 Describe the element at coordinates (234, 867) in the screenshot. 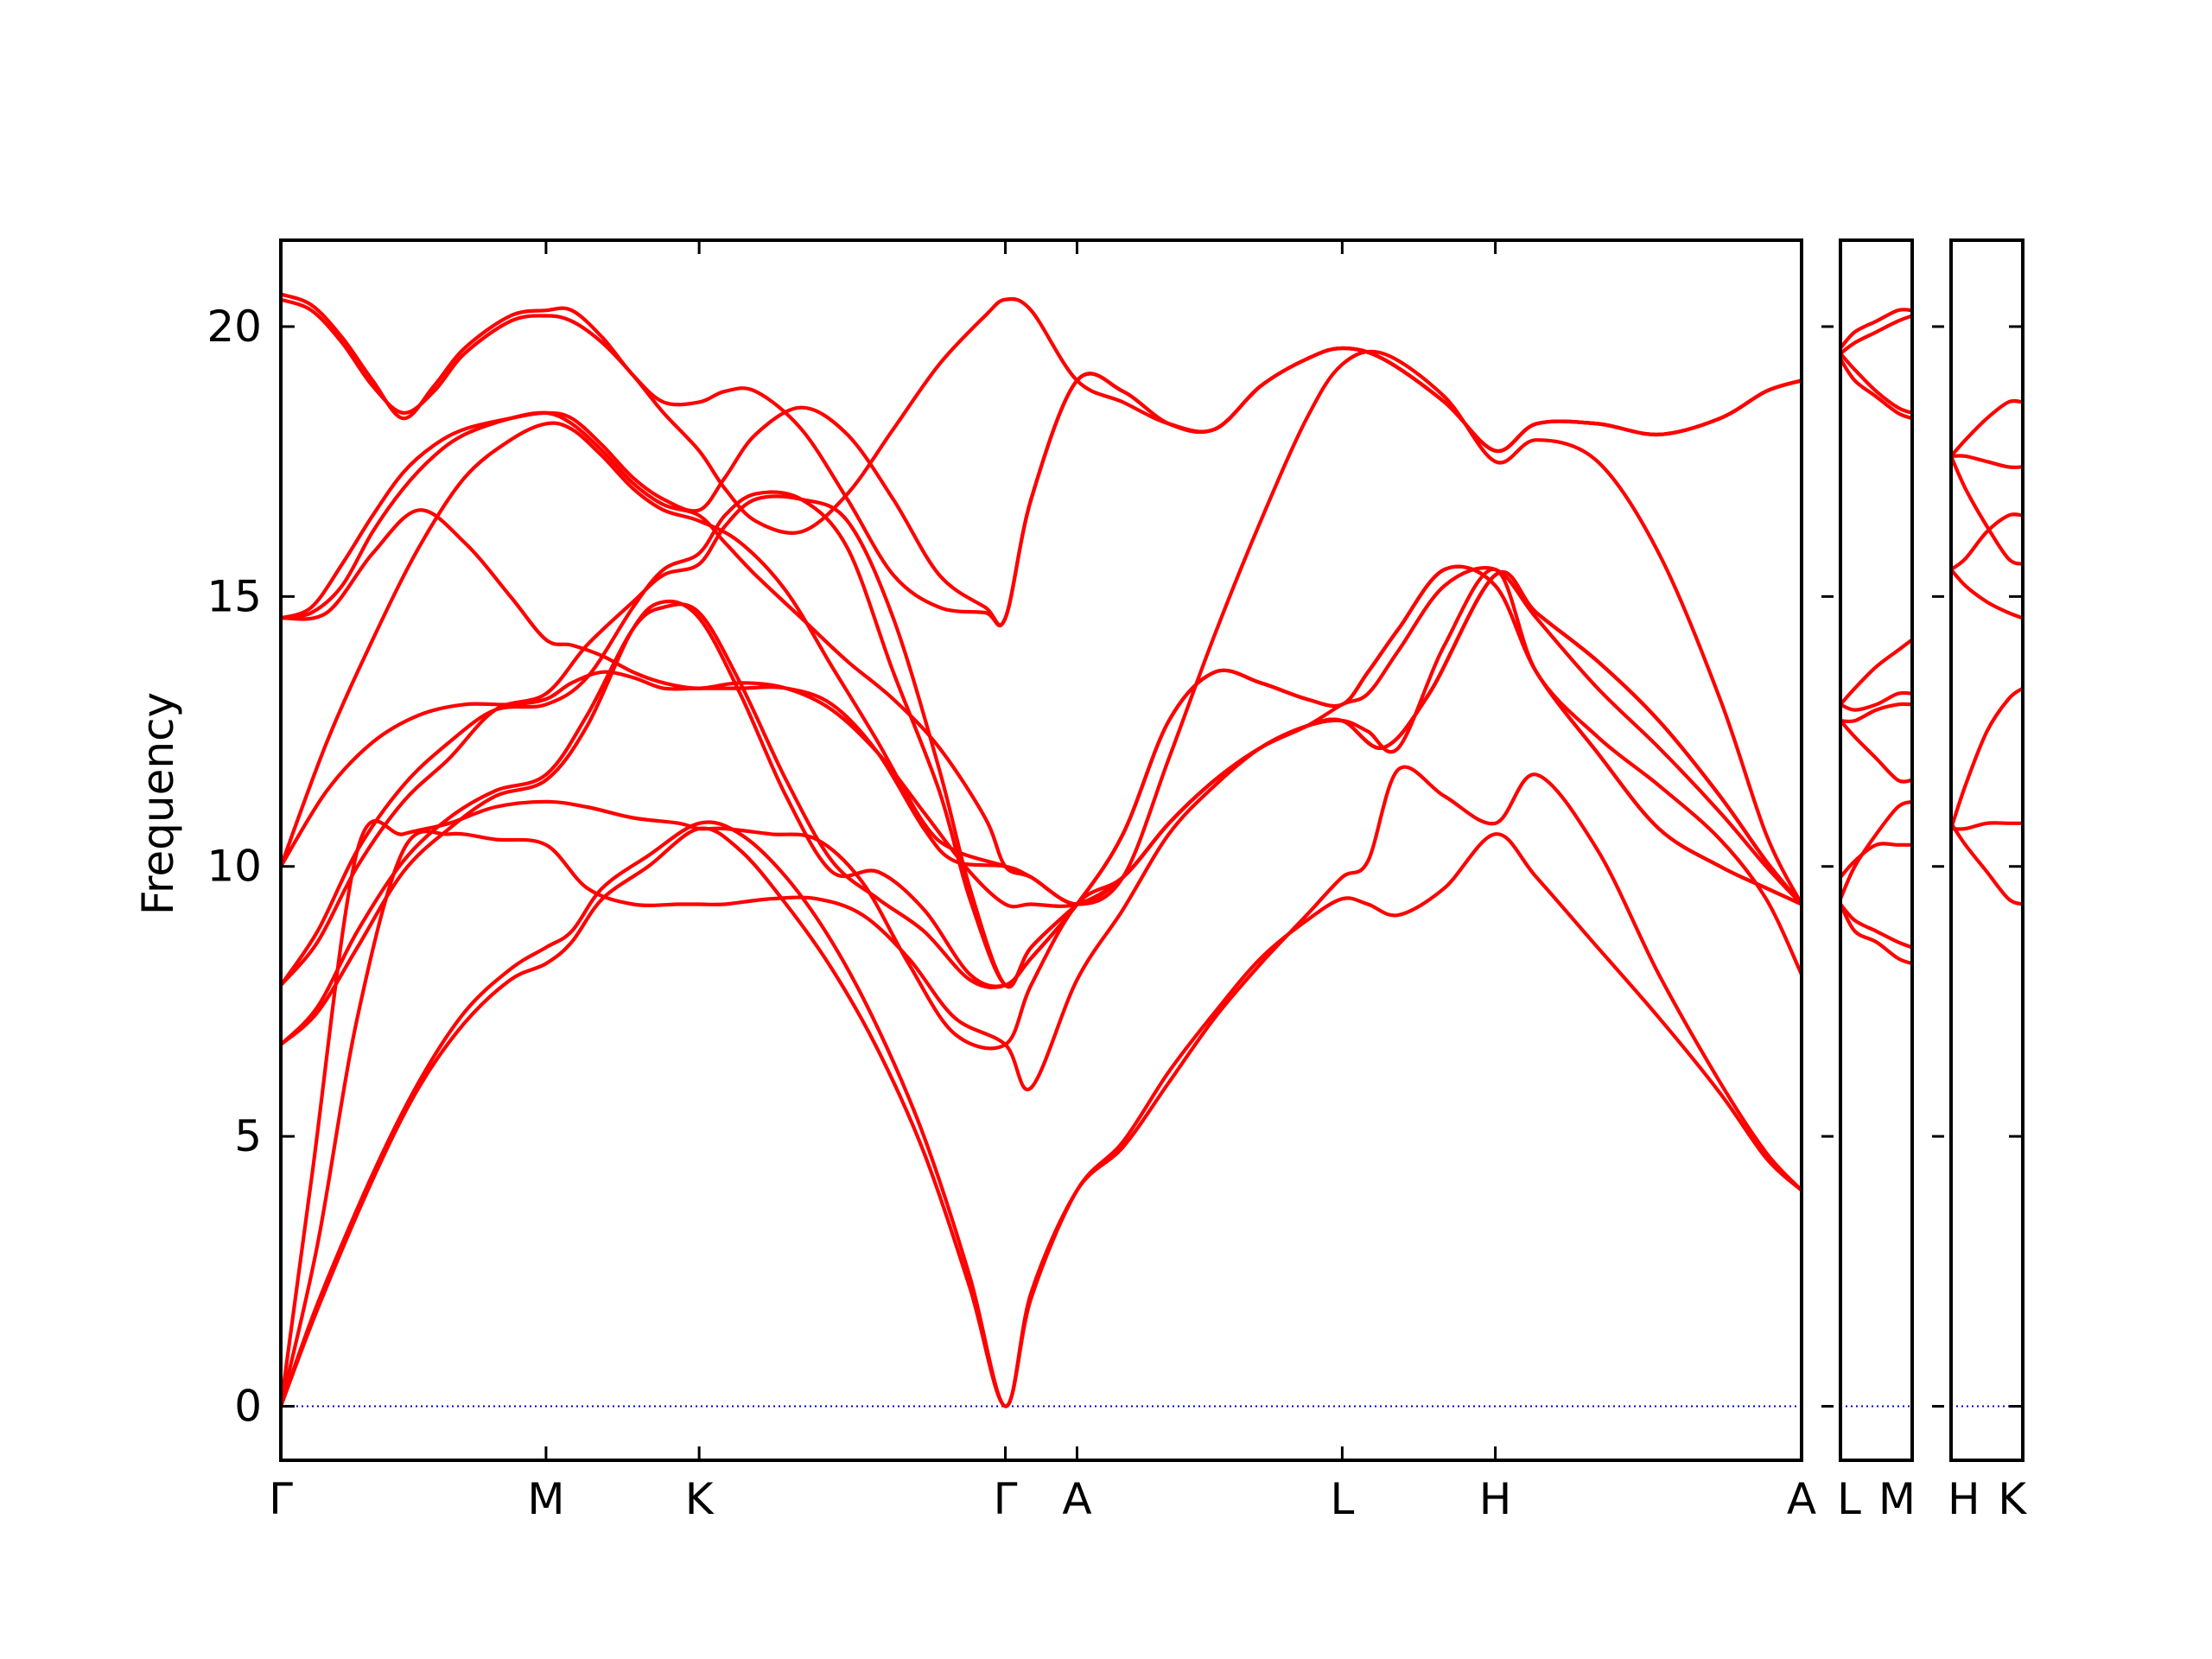

I see `y-tick-label: 10` at that location.